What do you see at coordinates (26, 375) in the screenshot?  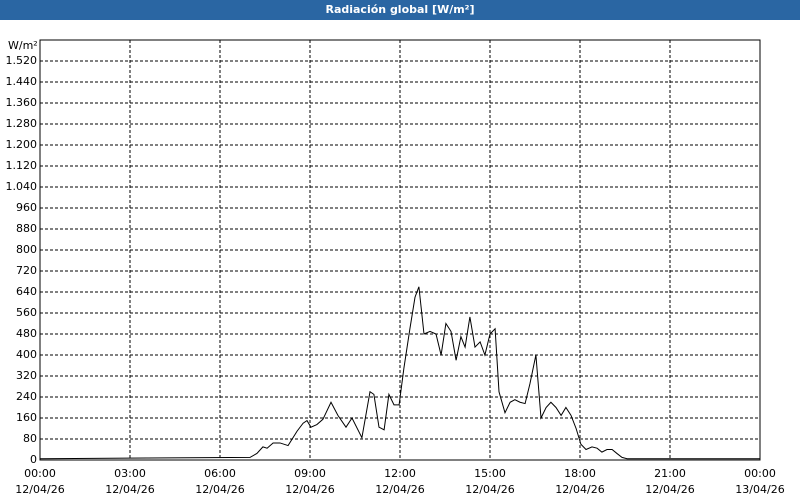 I see `y-tick-label: 320` at bounding box center [26, 375].